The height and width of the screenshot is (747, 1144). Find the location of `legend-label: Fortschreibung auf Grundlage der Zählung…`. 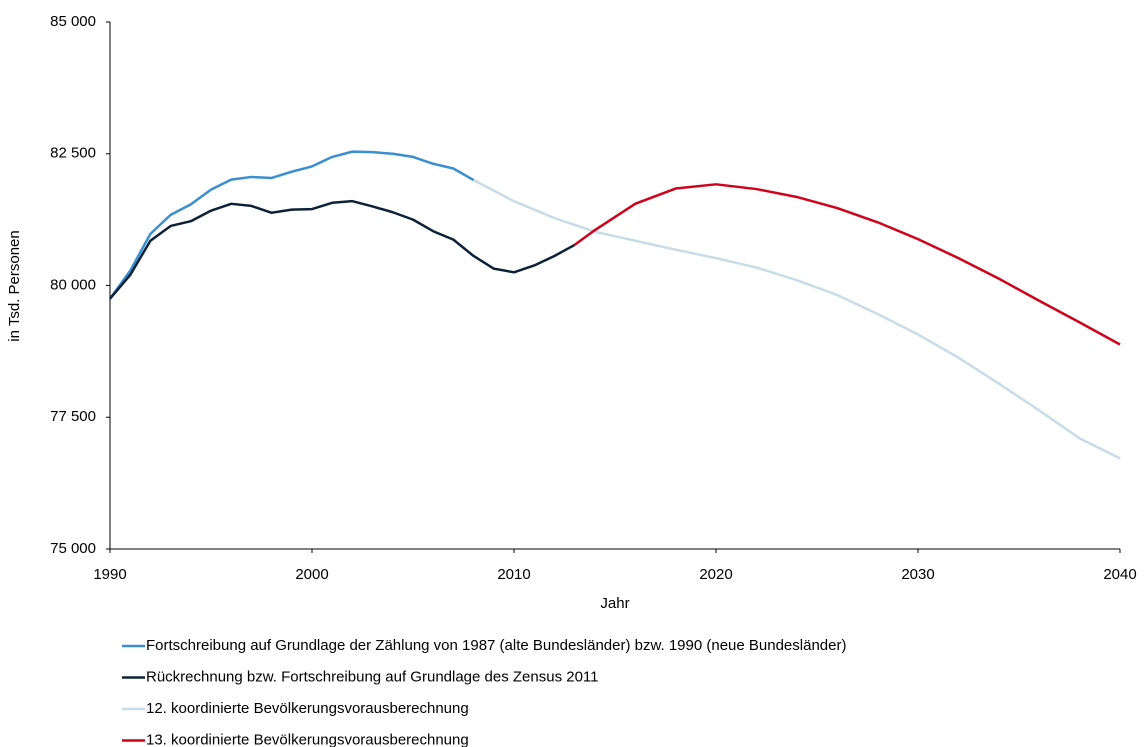

legend-label: Fortschreibung auf Grundlage der Zählung… is located at coordinates (496, 645).